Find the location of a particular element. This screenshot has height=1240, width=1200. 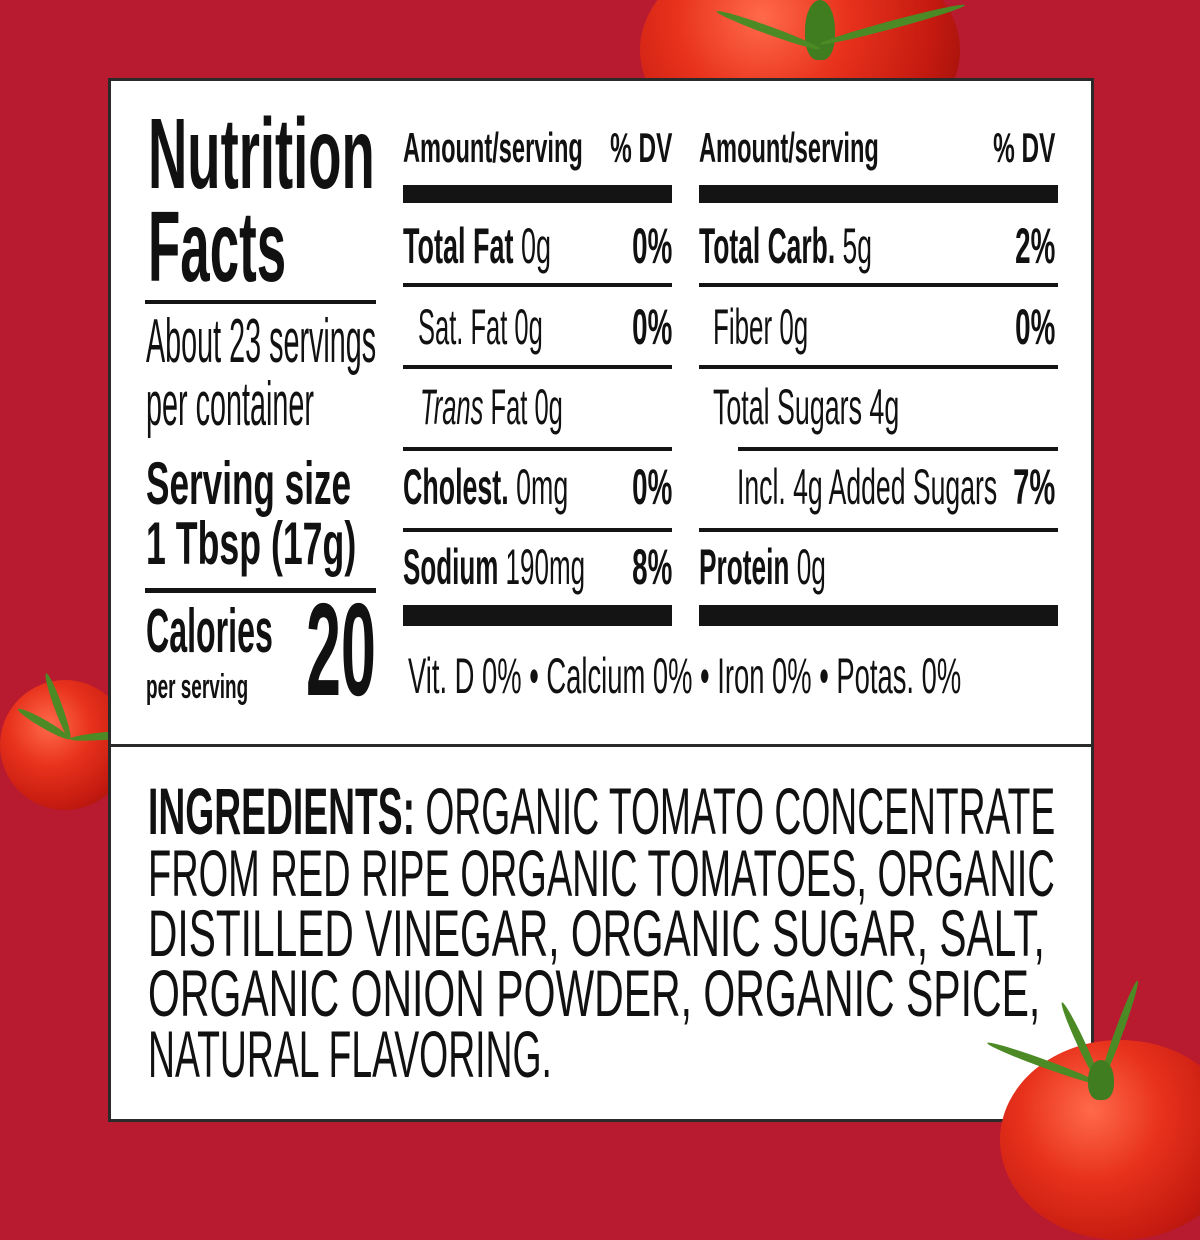

ingredients-line-2: FROM RED RIPE ORGANIC TOMATOES, ORGANIC is located at coordinates (601, 873).